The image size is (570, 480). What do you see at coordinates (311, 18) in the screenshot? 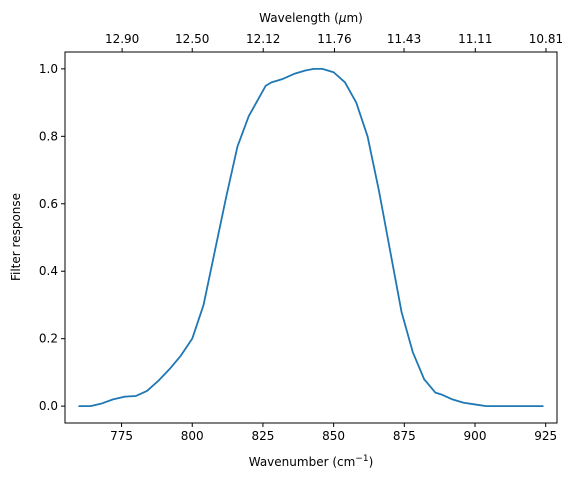
I see `top-axis-title: Wavelength (μm)` at bounding box center [311, 18].